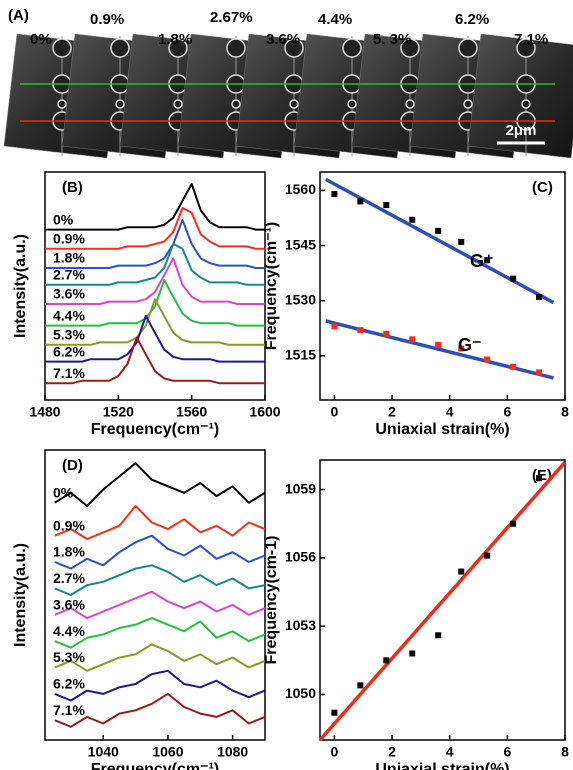 Image resolution: width=573 pixels, height=770 pixels. What do you see at coordinates (520, 96) in the screenshot?
I see `micrograph-tile` at bounding box center [520, 96].